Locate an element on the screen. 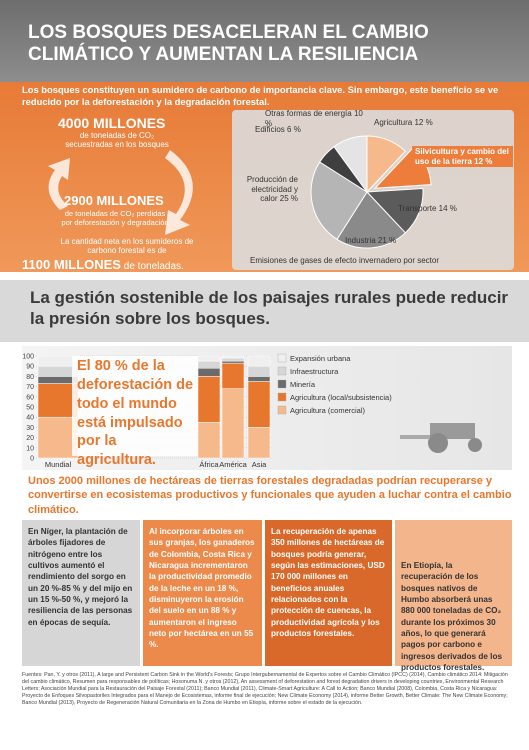 The height and width of the screenshot is (750, 529). legend-label: Agricultura (local/subsistencia) is located at coordinates (341, 397).